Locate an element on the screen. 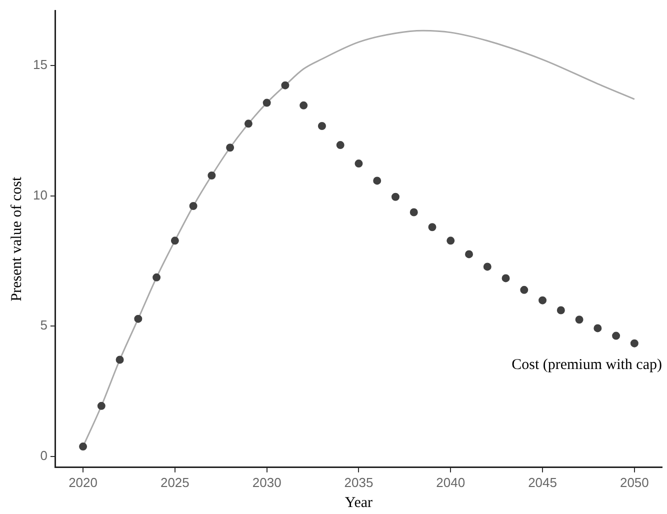 The image size is (667, 514). y-tick-label: 10 is located at coordinates (40, 194).